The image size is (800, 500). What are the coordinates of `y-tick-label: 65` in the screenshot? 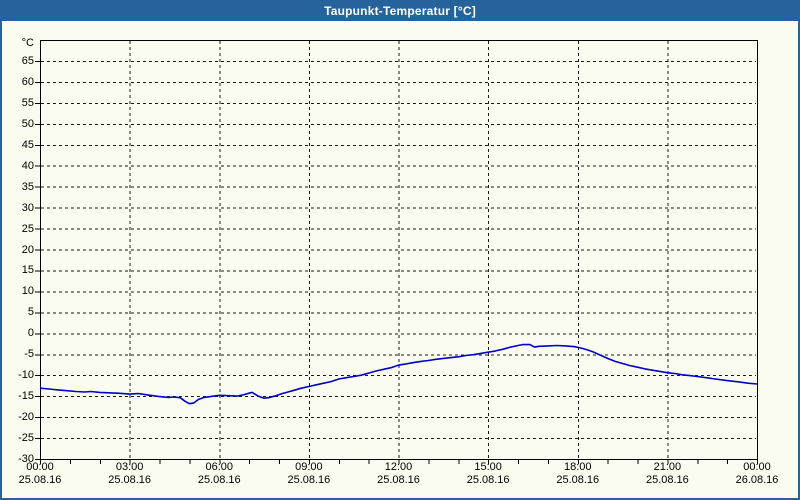 It's located at (27, 60).